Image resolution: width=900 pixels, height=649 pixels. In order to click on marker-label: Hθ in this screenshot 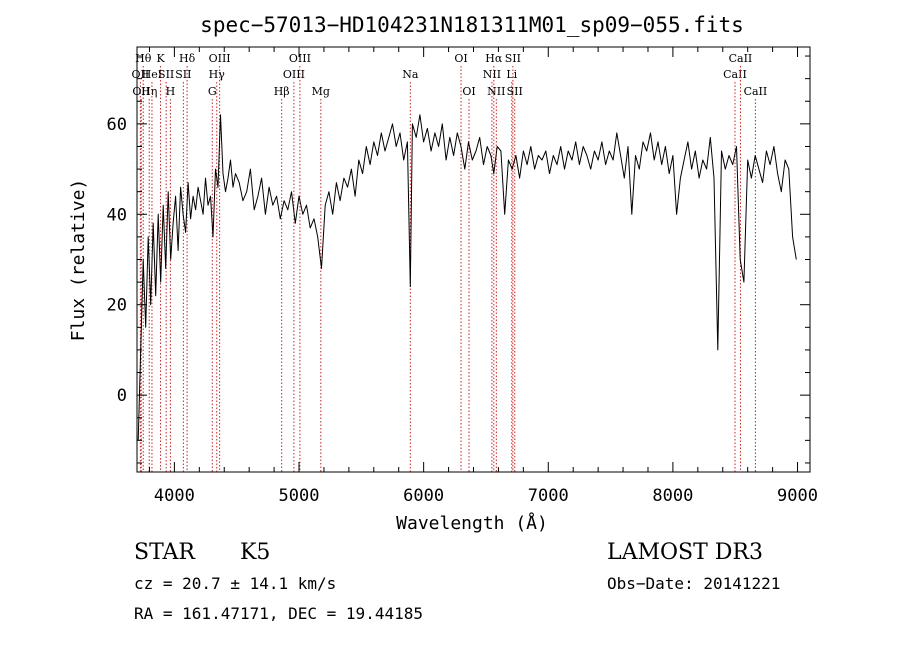, I will do `click(143, 58)`.